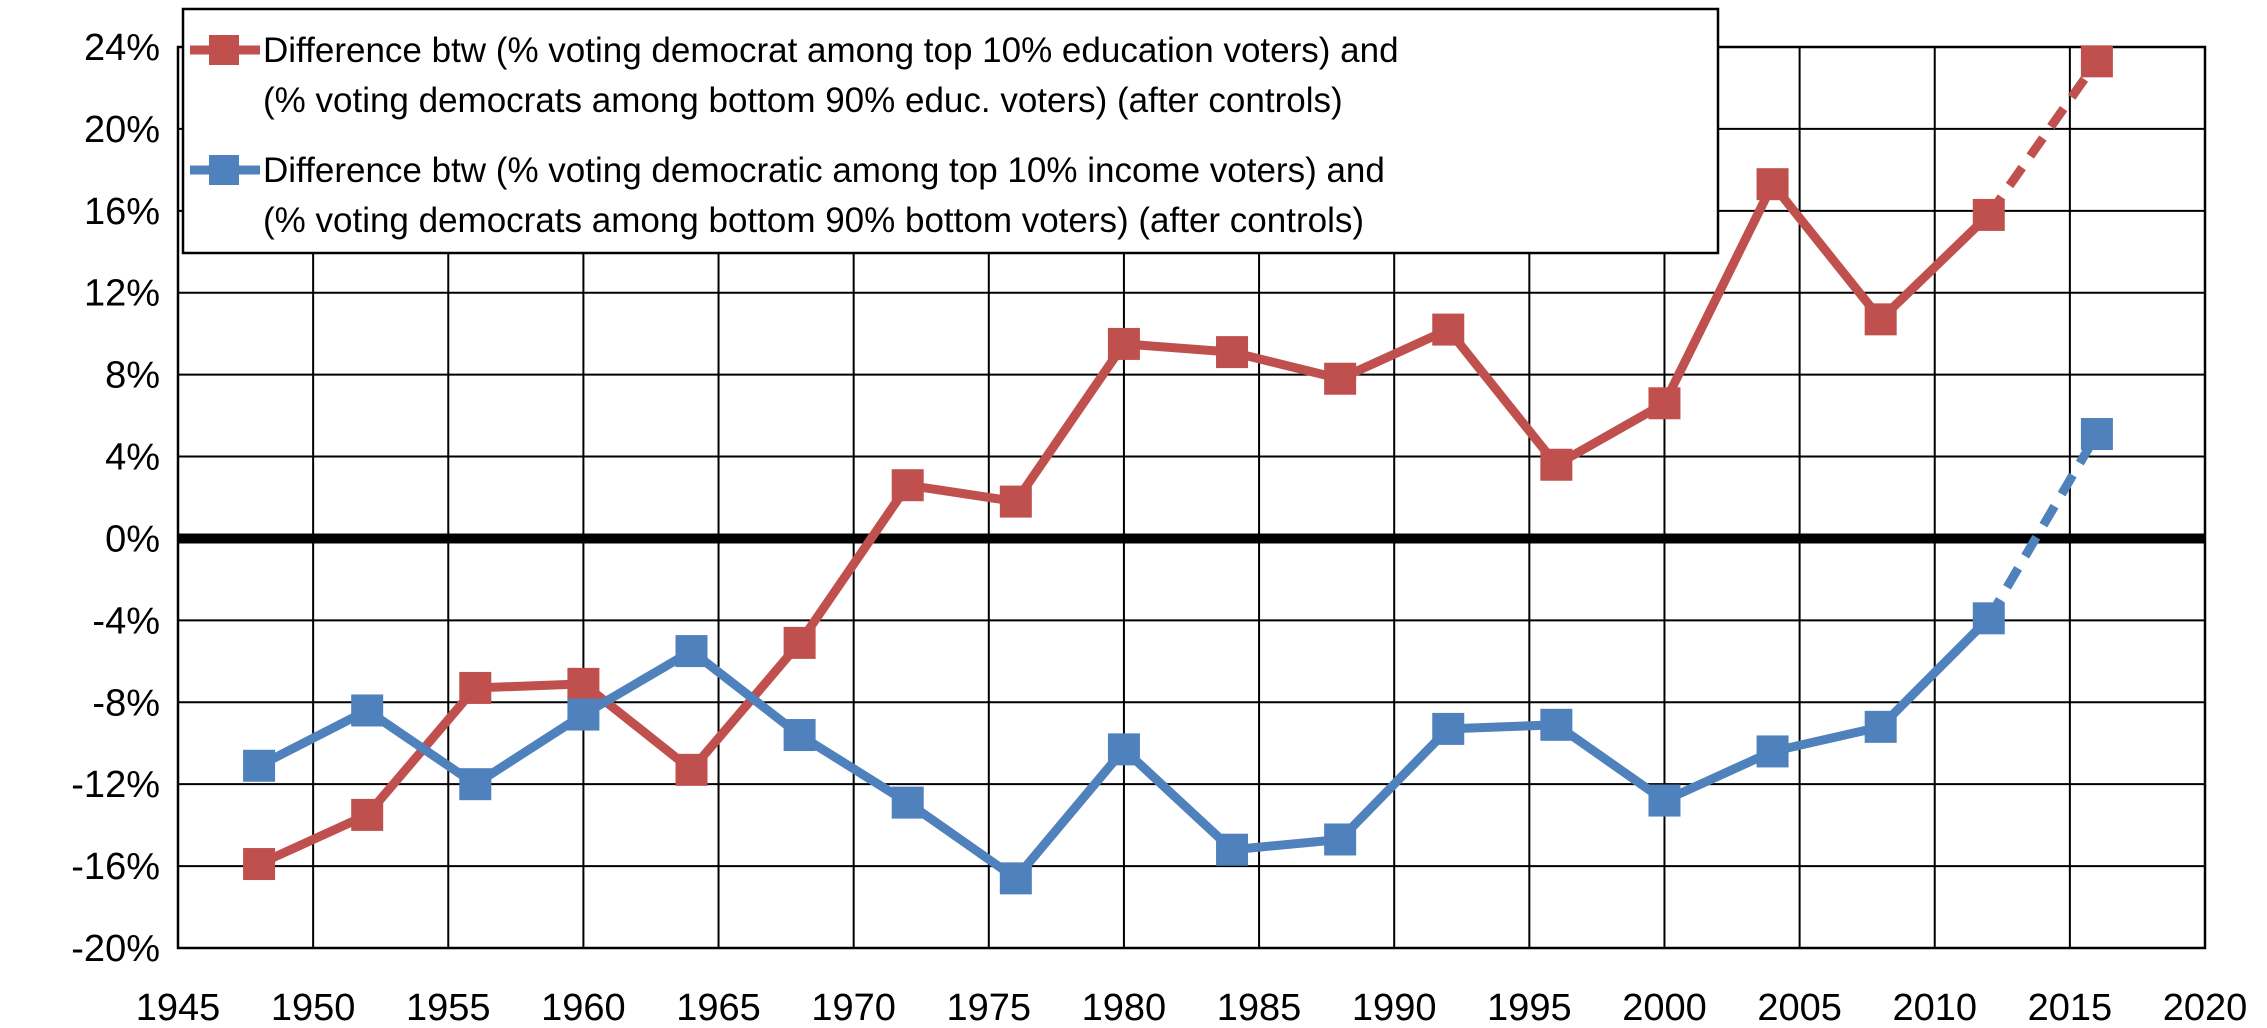 Image resolution: width=2267 pixels, height=1028 pixels. Describe the element at coordinates (1664, 1007) in the screenshot. I see `x-tick-label: 2000` at that location.